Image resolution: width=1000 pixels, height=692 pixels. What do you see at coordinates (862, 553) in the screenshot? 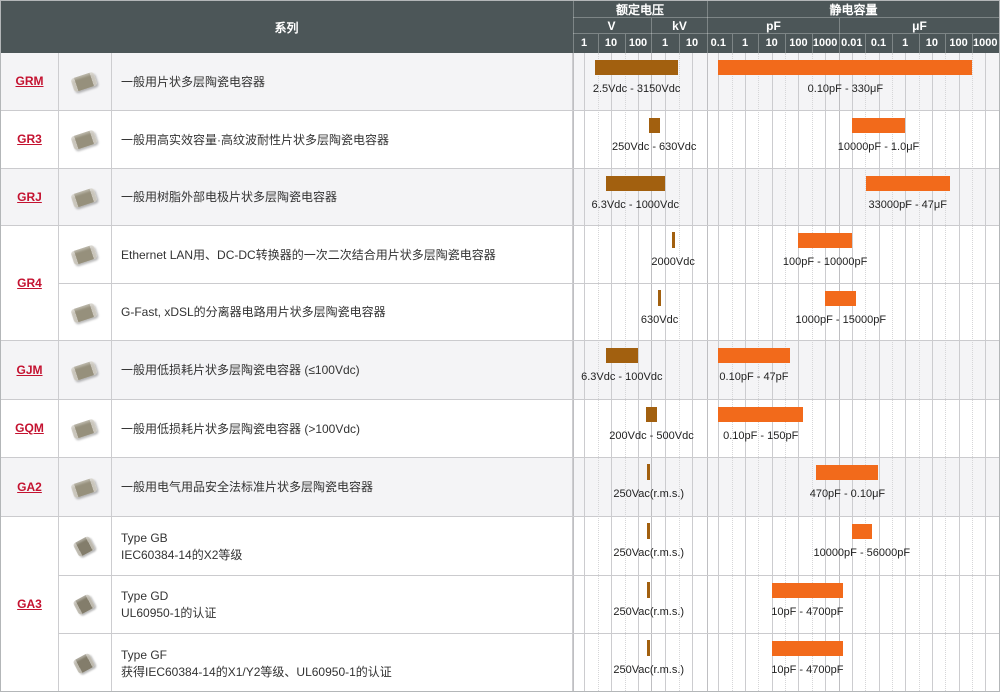
I see `capacitance-range-label: 10000pF - 56000pF` at bounding box center [862, 553].